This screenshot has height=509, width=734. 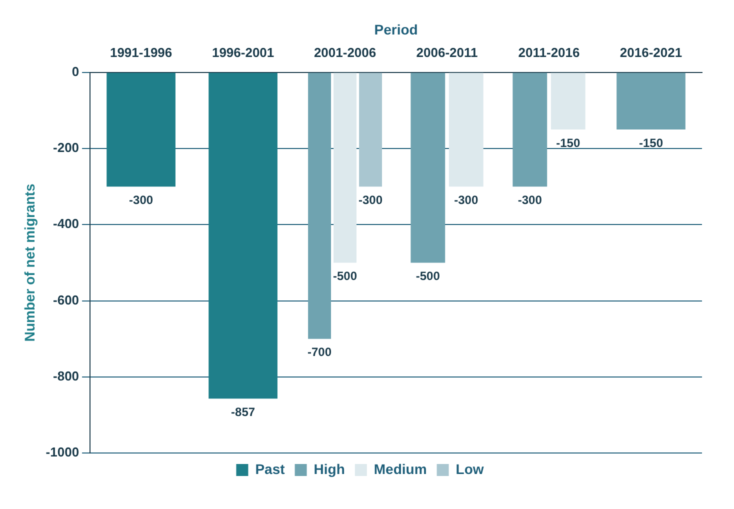 I want to click on x-tick-label: 2001-2006, so click(x=345, y=52).